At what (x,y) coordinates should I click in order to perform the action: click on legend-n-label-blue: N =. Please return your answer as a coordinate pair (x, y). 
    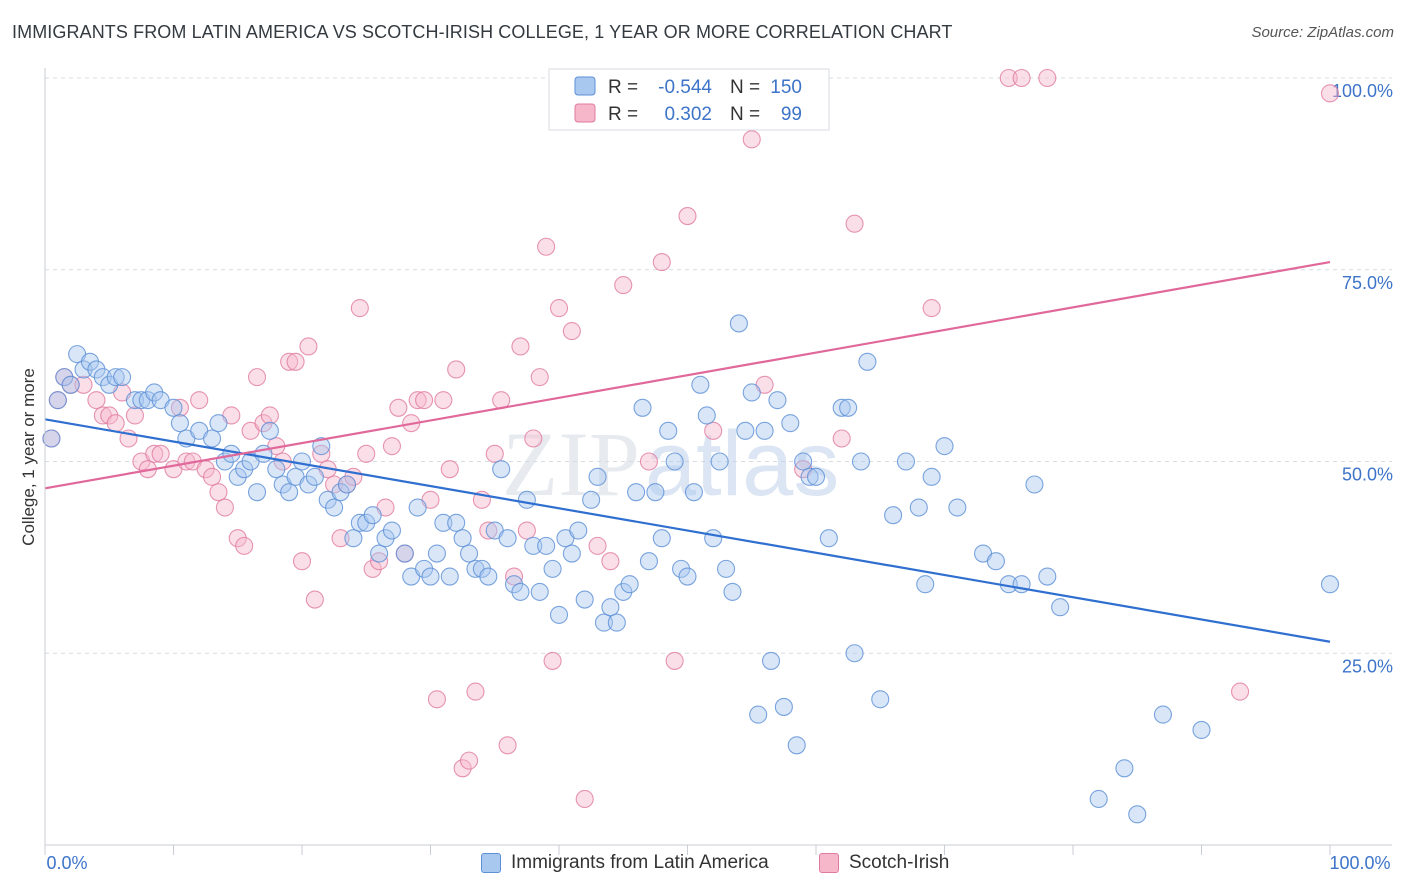
    Looking at the image, I should click on (745, 87).